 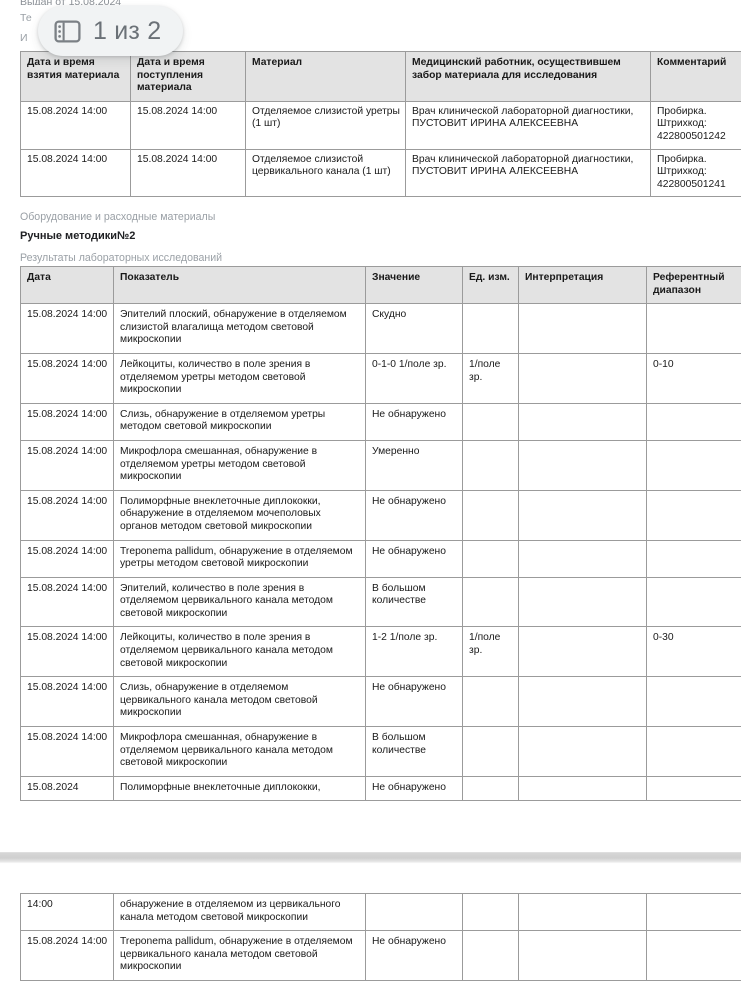 What do you see at coordinates (67, 31) in the screenshot?
I see `page-layout-icon` at bounding box center [67, 31].